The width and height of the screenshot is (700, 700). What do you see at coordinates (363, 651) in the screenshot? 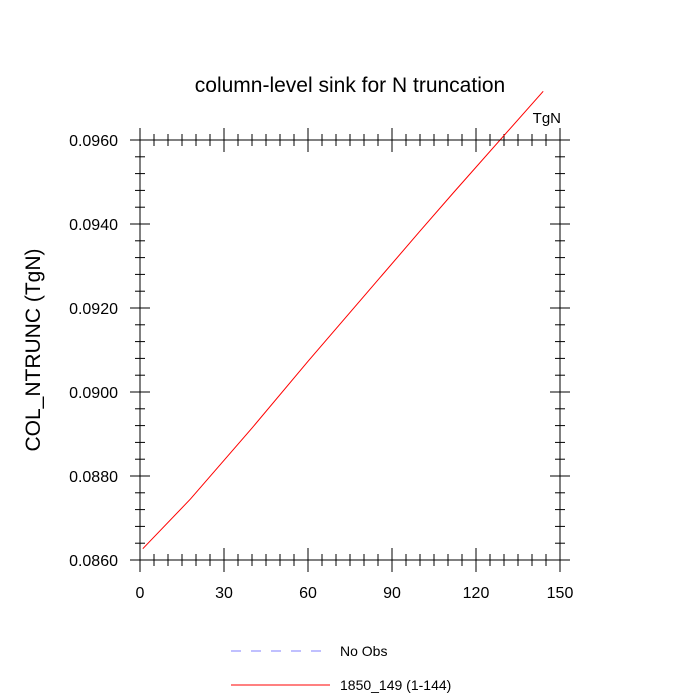
I see `legend-label-no-obs: No Obs` at bounding box center [363, 651].